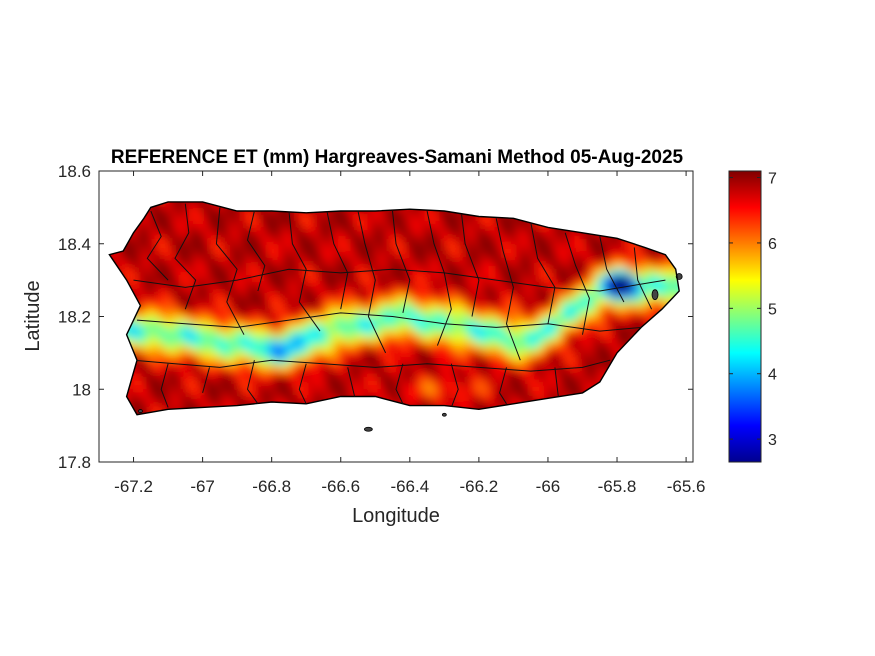 This screenshot has width=875, height=656. Describe the element at coordinates (74, 171) in the screenshot. I see `y-tick-label: 18.6` at that location.